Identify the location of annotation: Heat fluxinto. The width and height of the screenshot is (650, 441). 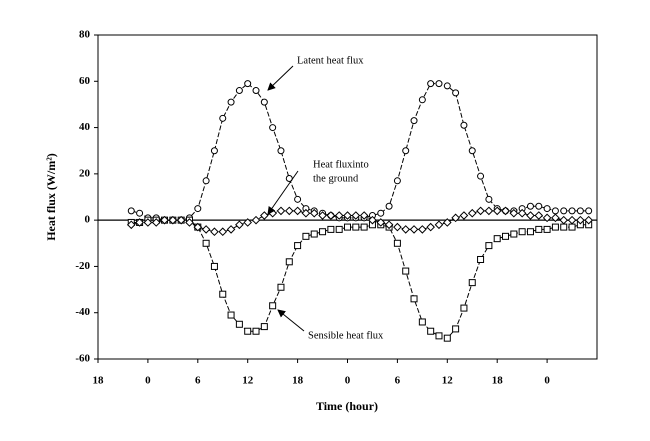
(341, 164).